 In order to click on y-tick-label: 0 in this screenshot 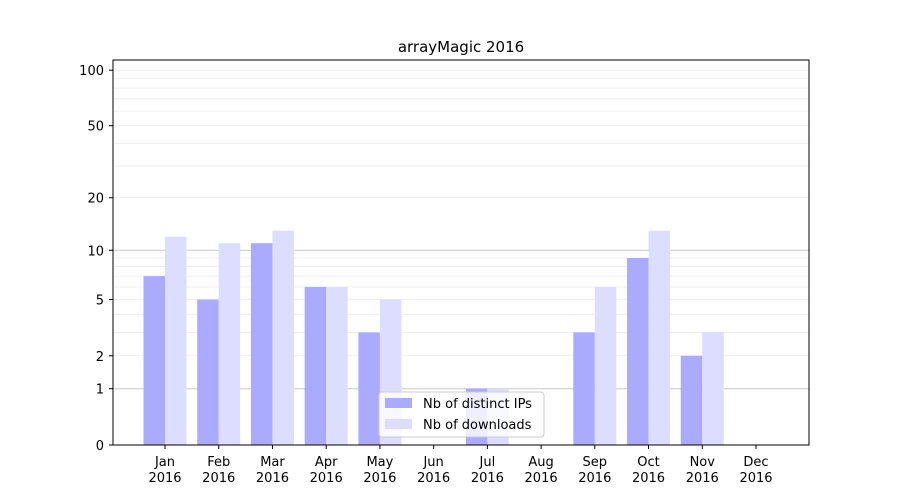, I will do `click(100, 446)`.